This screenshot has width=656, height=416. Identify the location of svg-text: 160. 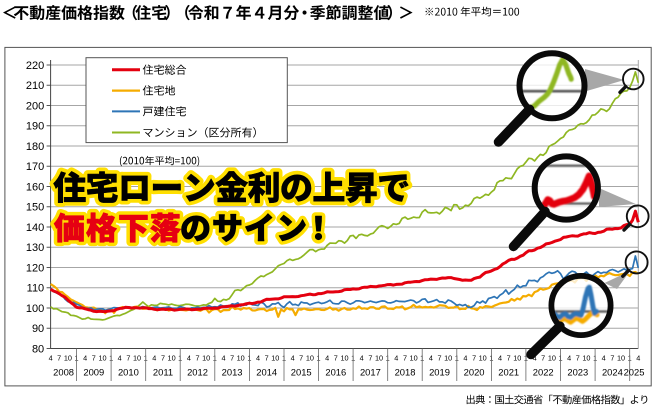
(35, 187).